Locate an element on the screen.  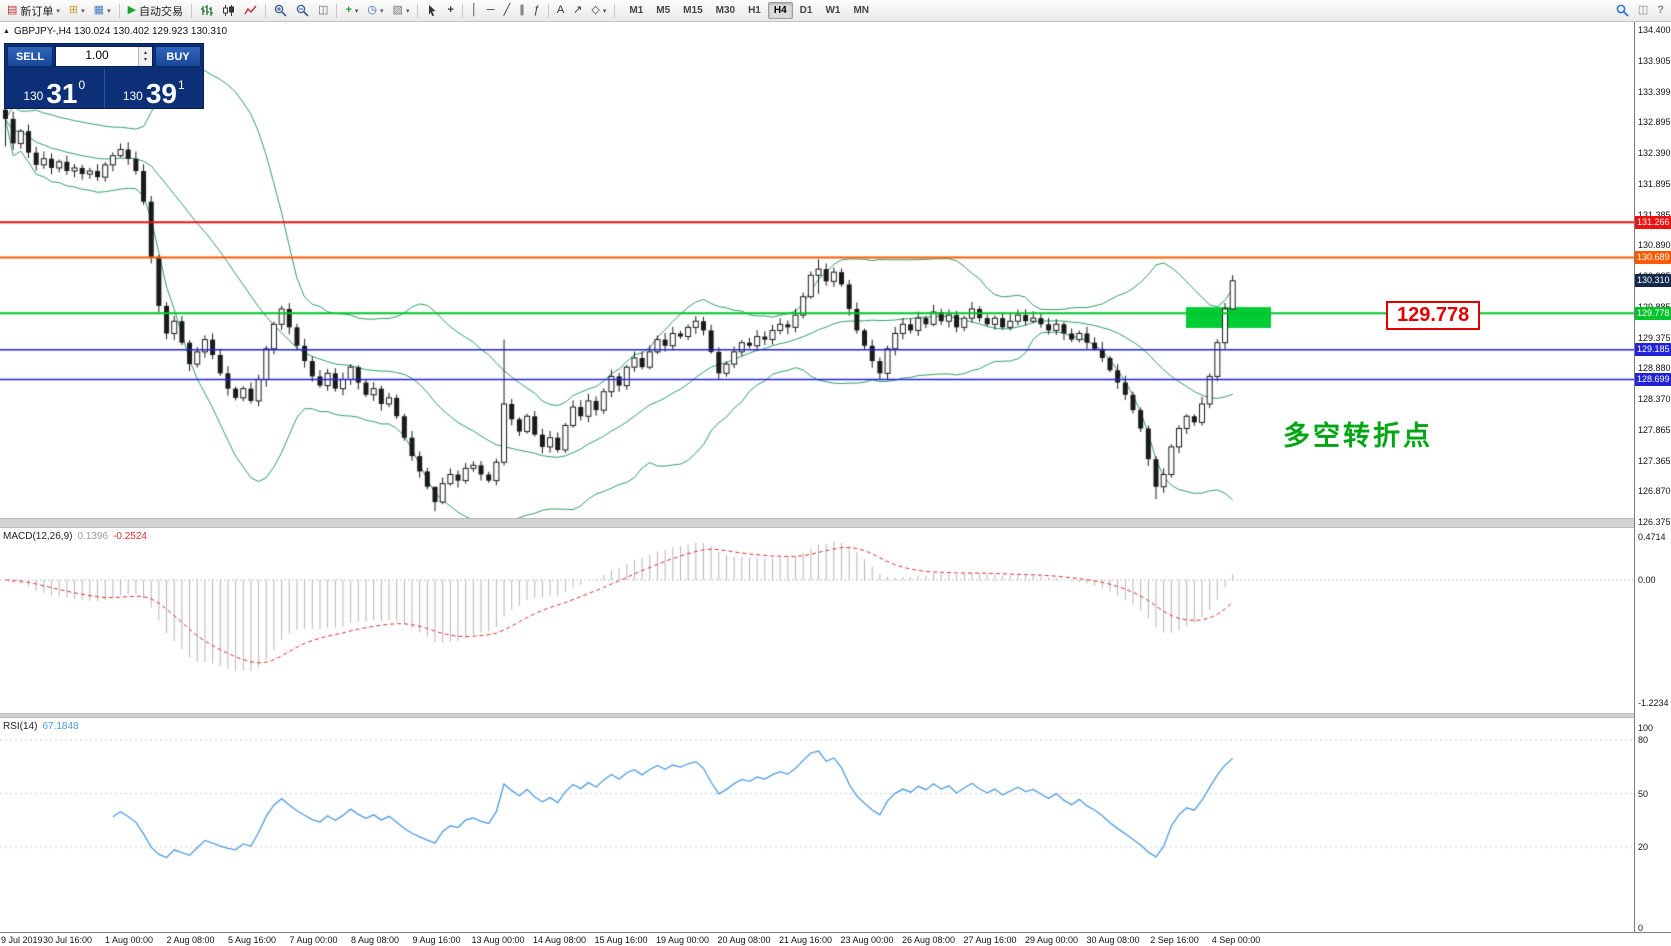
rsi-name: RSI(14) is located at coordinates (20, 726).